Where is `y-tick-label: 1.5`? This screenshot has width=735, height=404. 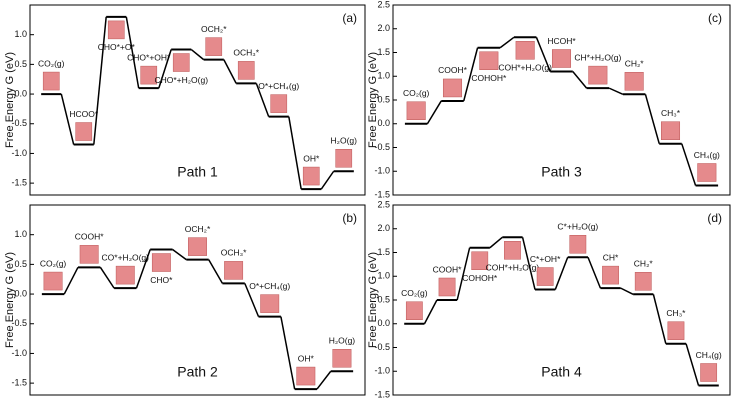 y-tick-label: 1.5 is located at coordinates (383, 252).